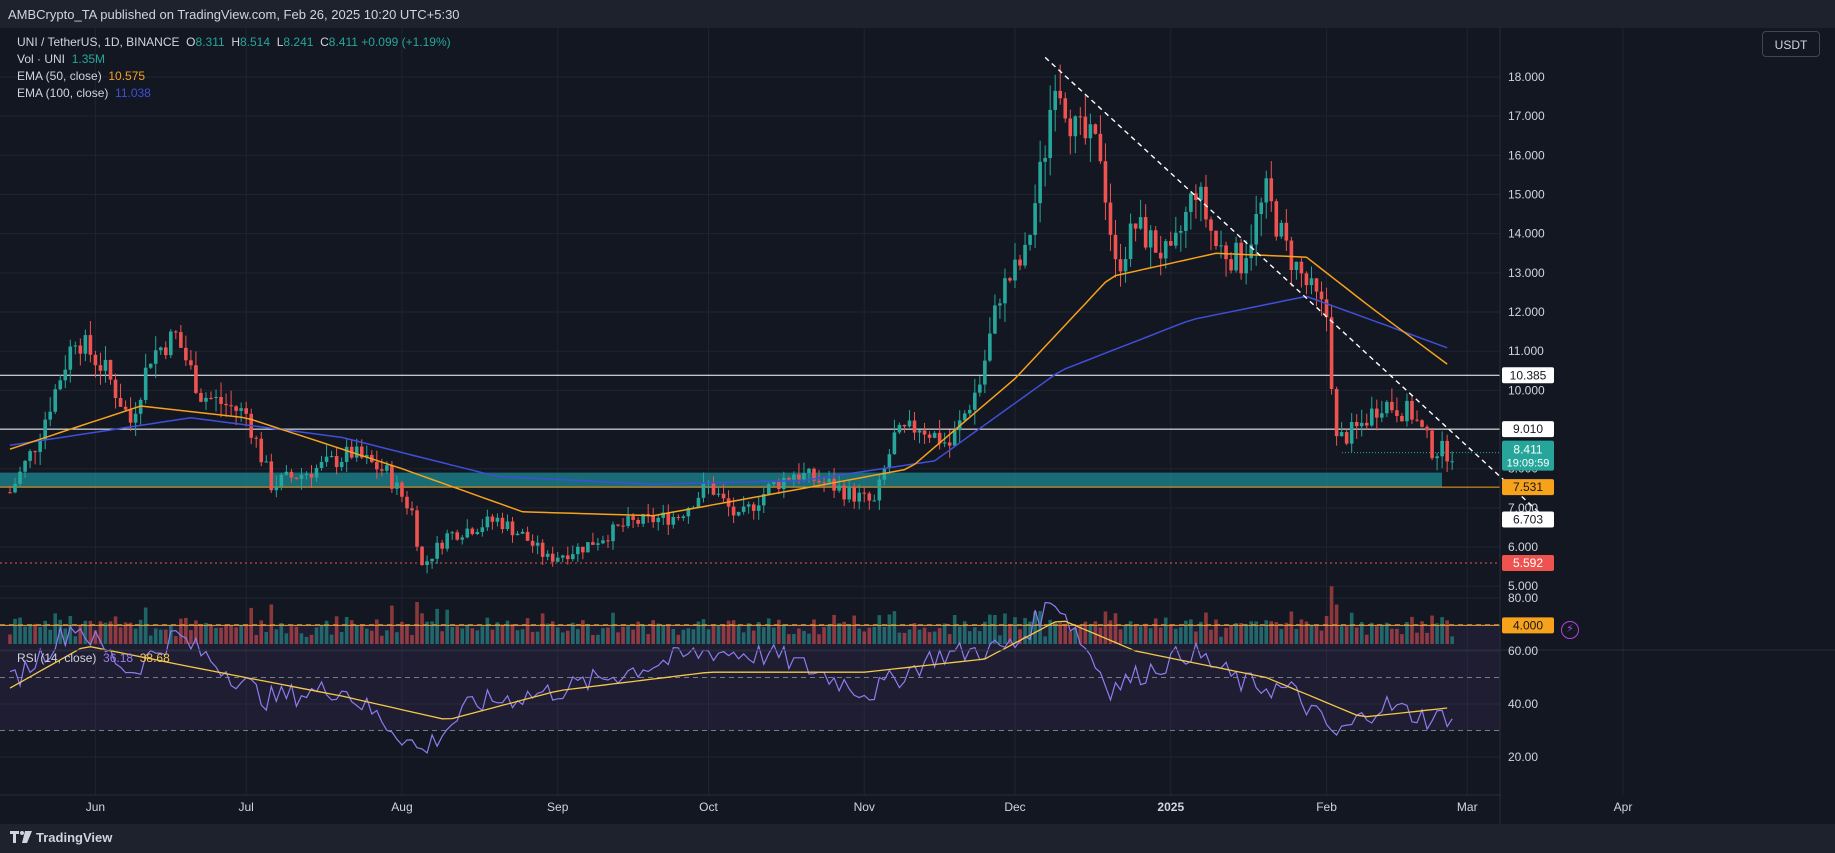 This screenshot has width=1835, height=853. I want to click on rsi-lines, so click(731, 678).